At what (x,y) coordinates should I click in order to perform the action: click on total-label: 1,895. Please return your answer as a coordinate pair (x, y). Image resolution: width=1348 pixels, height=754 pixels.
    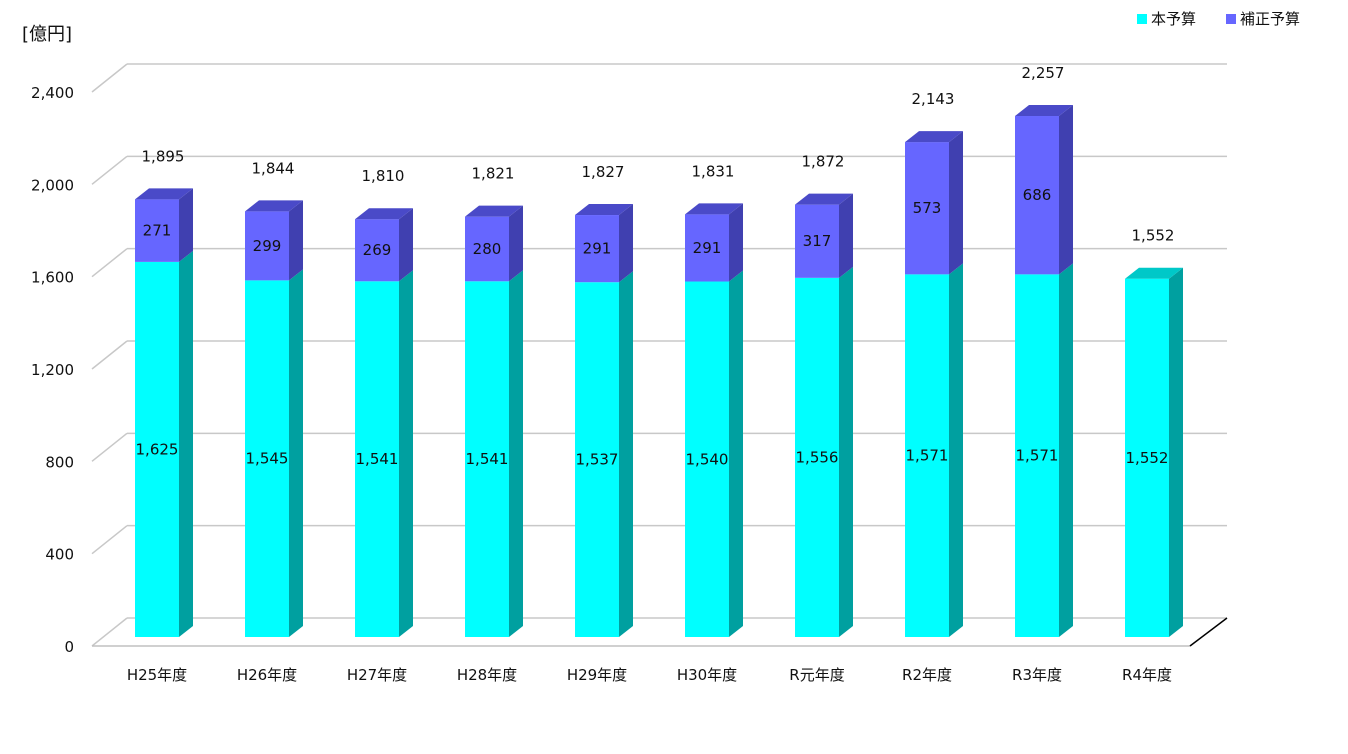
    Looking at the image, I should click on (163, 156).